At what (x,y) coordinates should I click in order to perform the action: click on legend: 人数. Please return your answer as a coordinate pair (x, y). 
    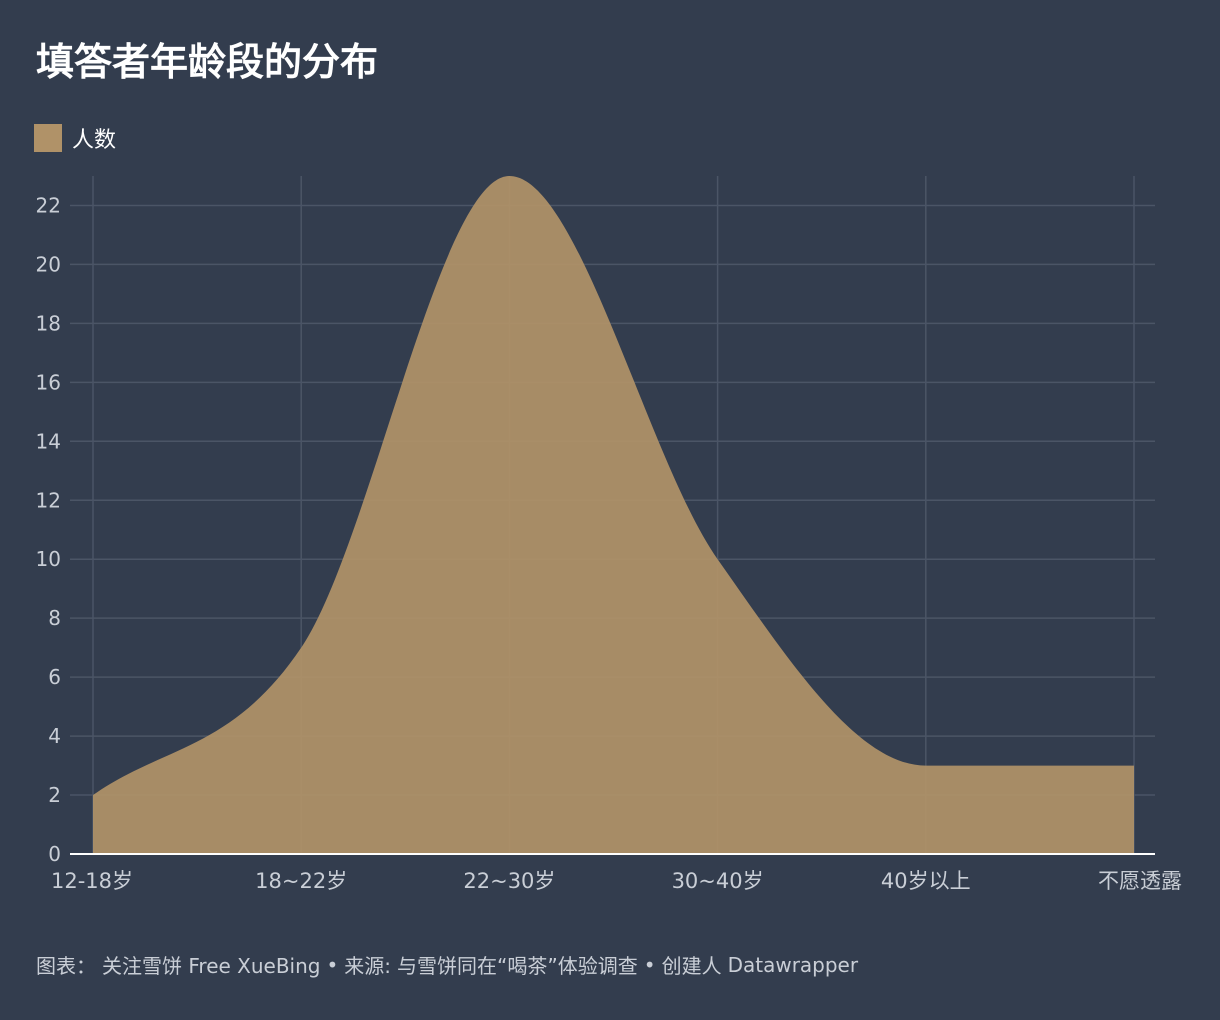
    Looking at the image, I should click on (75, 138).